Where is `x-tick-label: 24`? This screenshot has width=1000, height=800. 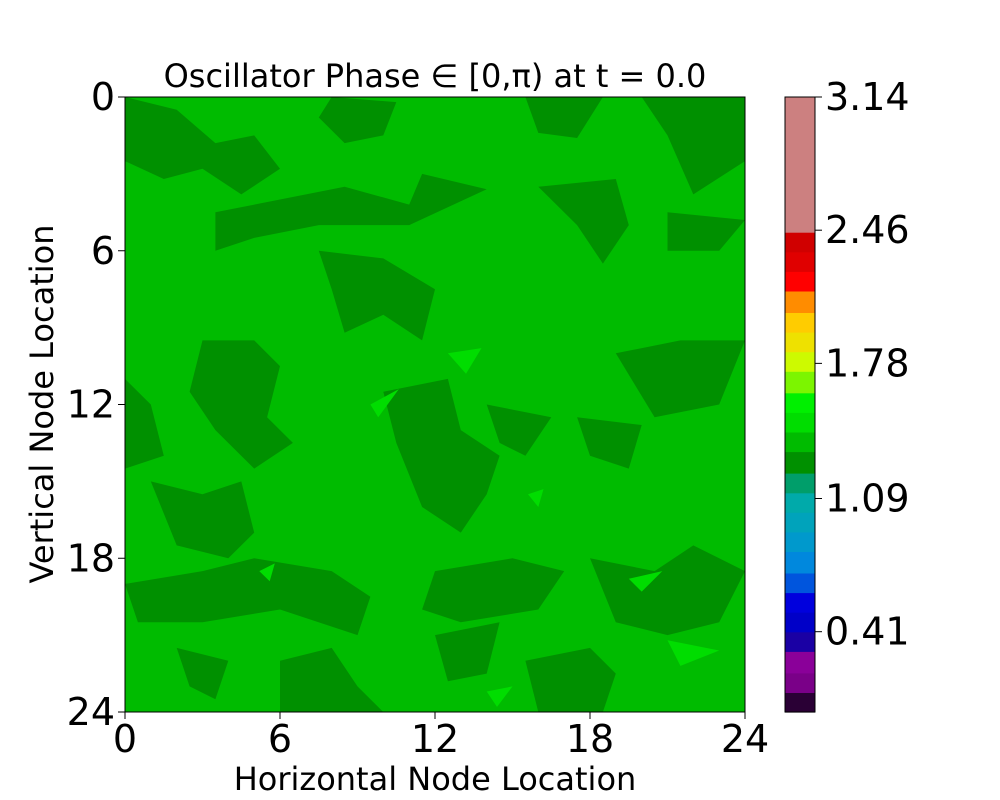 x-tick-label: 24 is located at coordinates (745, 739).